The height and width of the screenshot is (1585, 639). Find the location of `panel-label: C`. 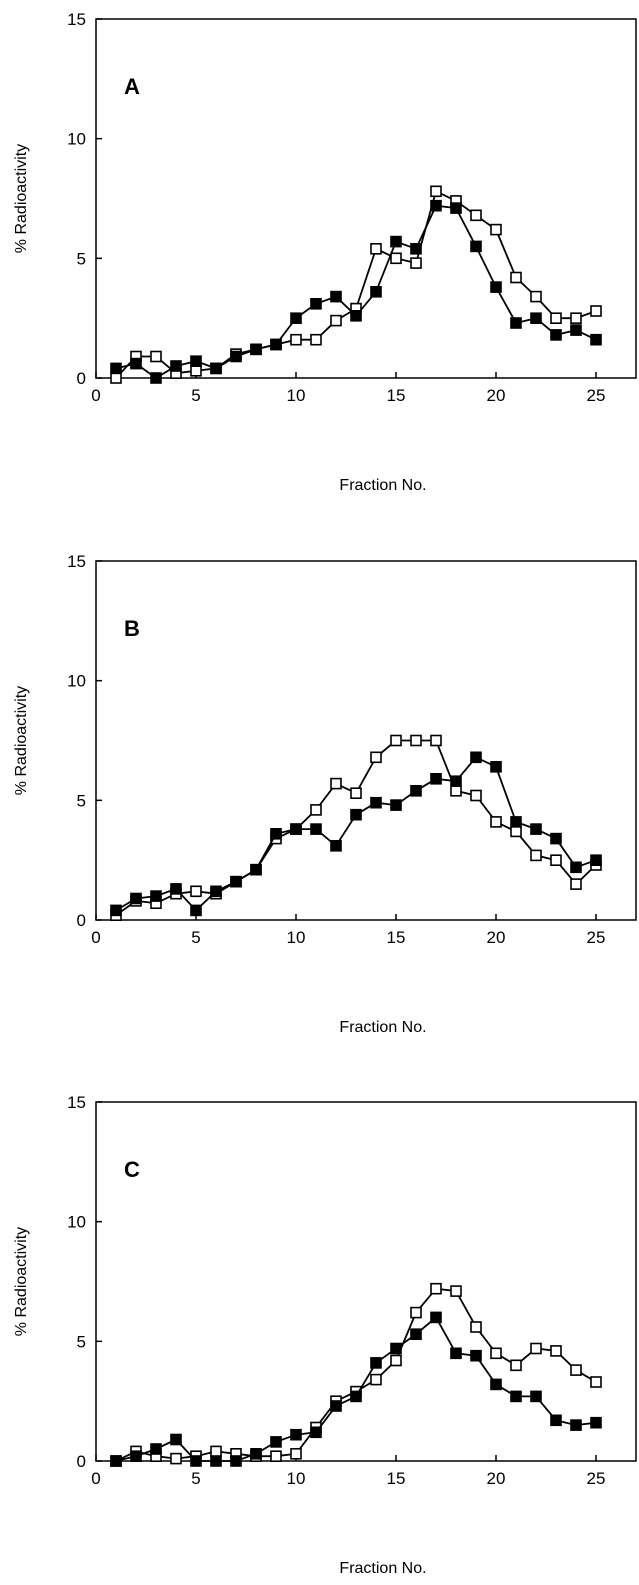

panel-label: C is located at coordinates (132, 1169).